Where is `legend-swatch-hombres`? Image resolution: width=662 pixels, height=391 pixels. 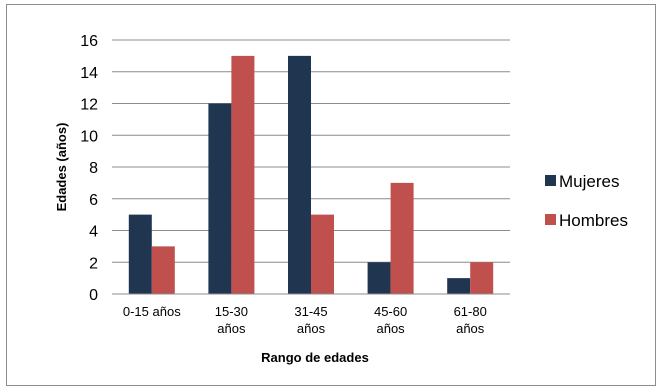
legend-swatch-hombres is located at coordinates (550, 219).